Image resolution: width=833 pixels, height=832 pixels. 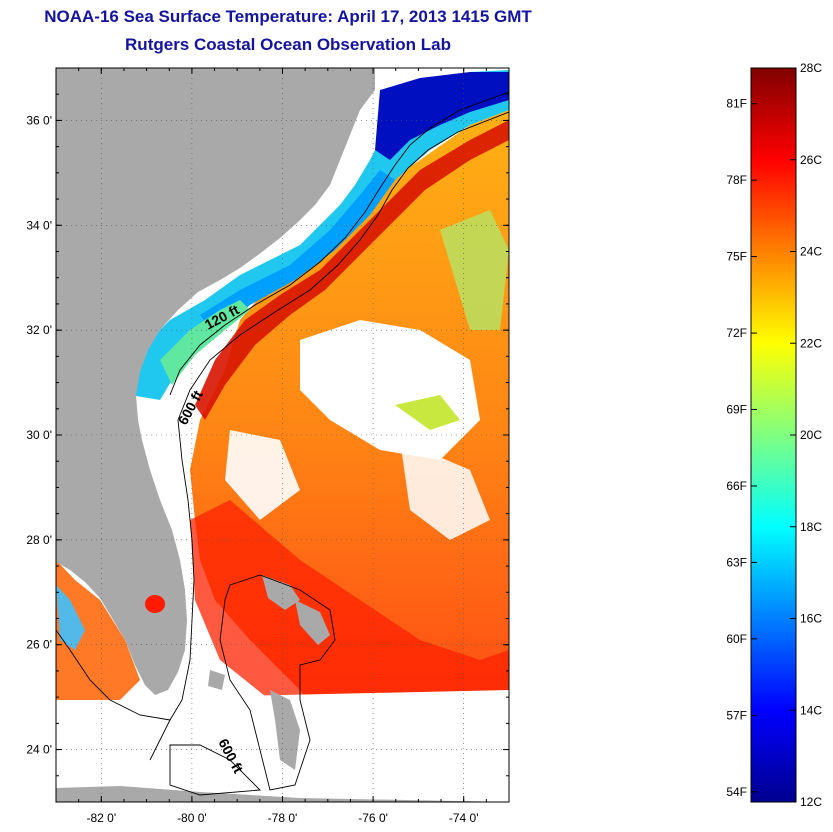 I want to click on map-subtitle: Rutgers Coastal Ocean Observation Lab, so click(x=288, y=44).